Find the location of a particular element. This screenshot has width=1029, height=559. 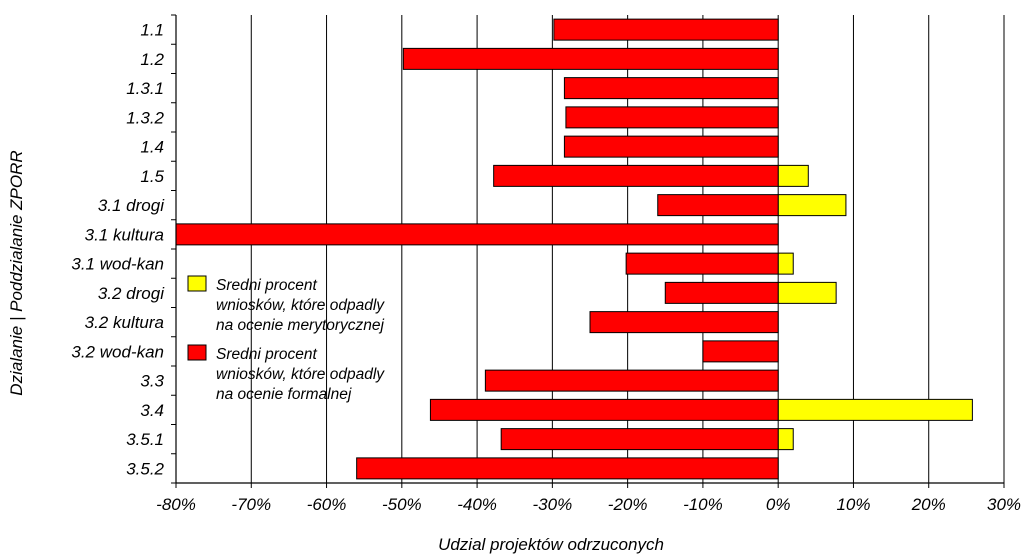

x-tick-label: -70% is located at coordinates (251, 504).